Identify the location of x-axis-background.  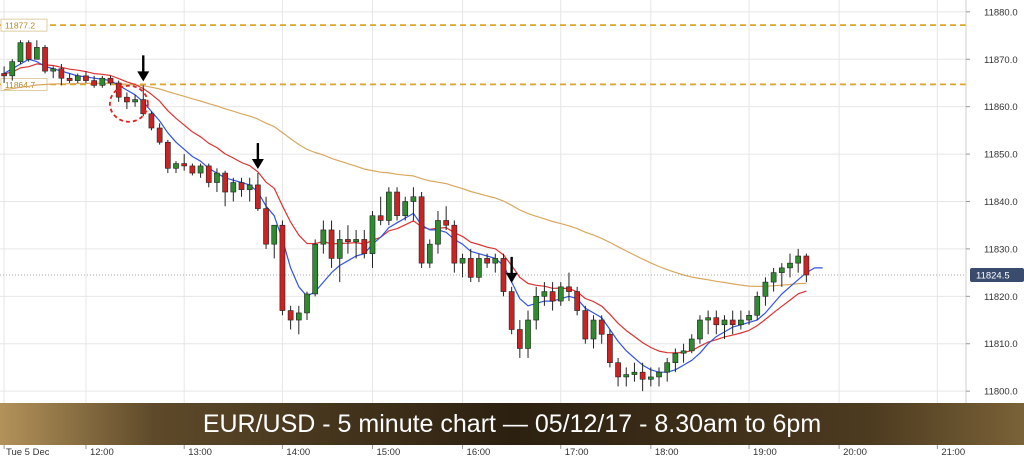
(512, 451).